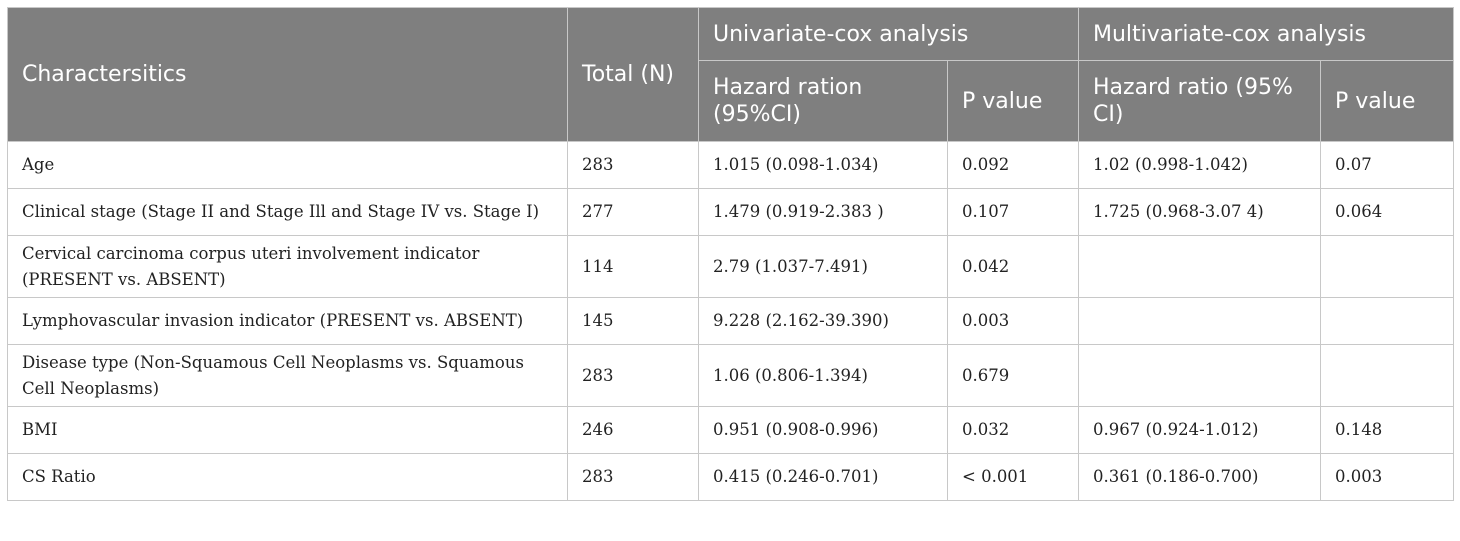 The image size is (1460, 541). What do you see at coordinates (1387, 477) in the screenshot?
I see `cell-multivariate-p: 0.003` at bounding box center [1387, 477].